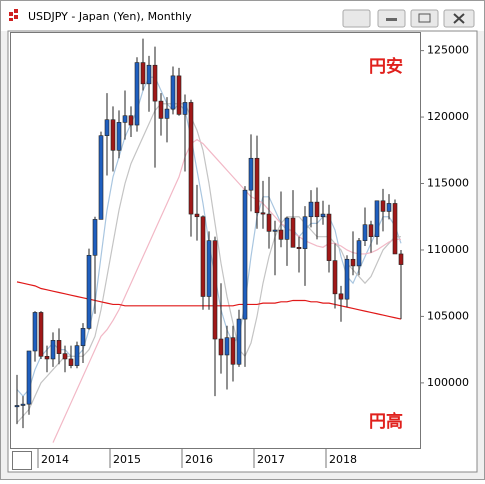  I want to click on maximize-icon, so click(424, 18).